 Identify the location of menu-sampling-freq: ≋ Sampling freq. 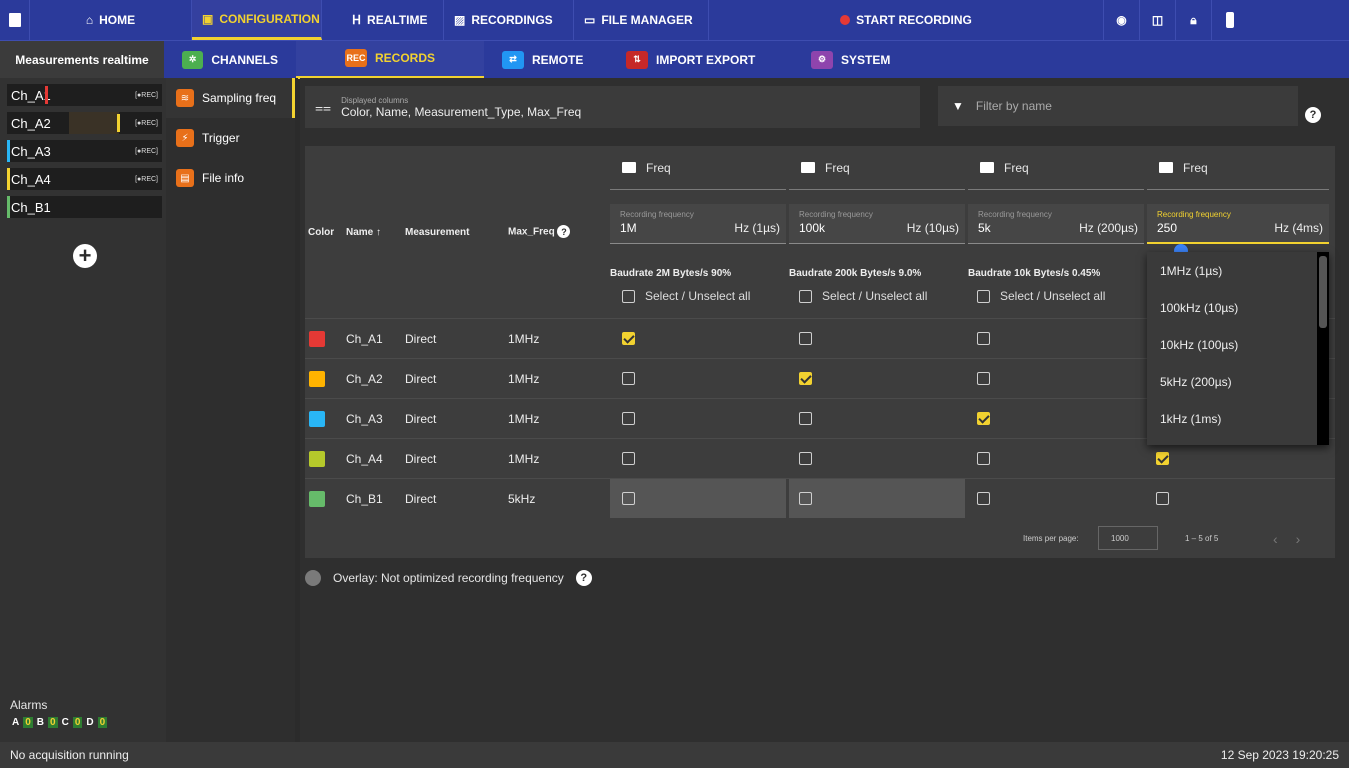
(230, 98).